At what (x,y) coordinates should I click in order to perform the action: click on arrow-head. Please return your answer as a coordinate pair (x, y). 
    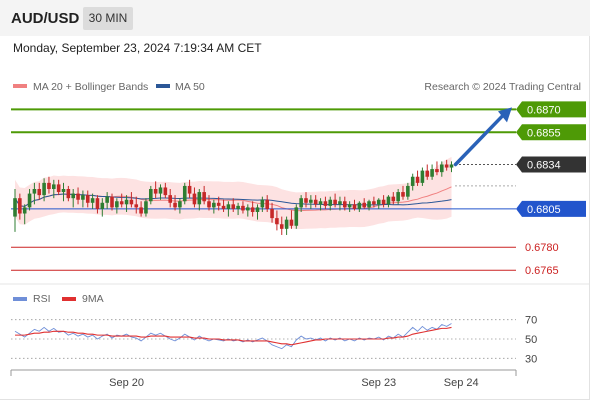
    Looking at the image, I should click on (505, 115).